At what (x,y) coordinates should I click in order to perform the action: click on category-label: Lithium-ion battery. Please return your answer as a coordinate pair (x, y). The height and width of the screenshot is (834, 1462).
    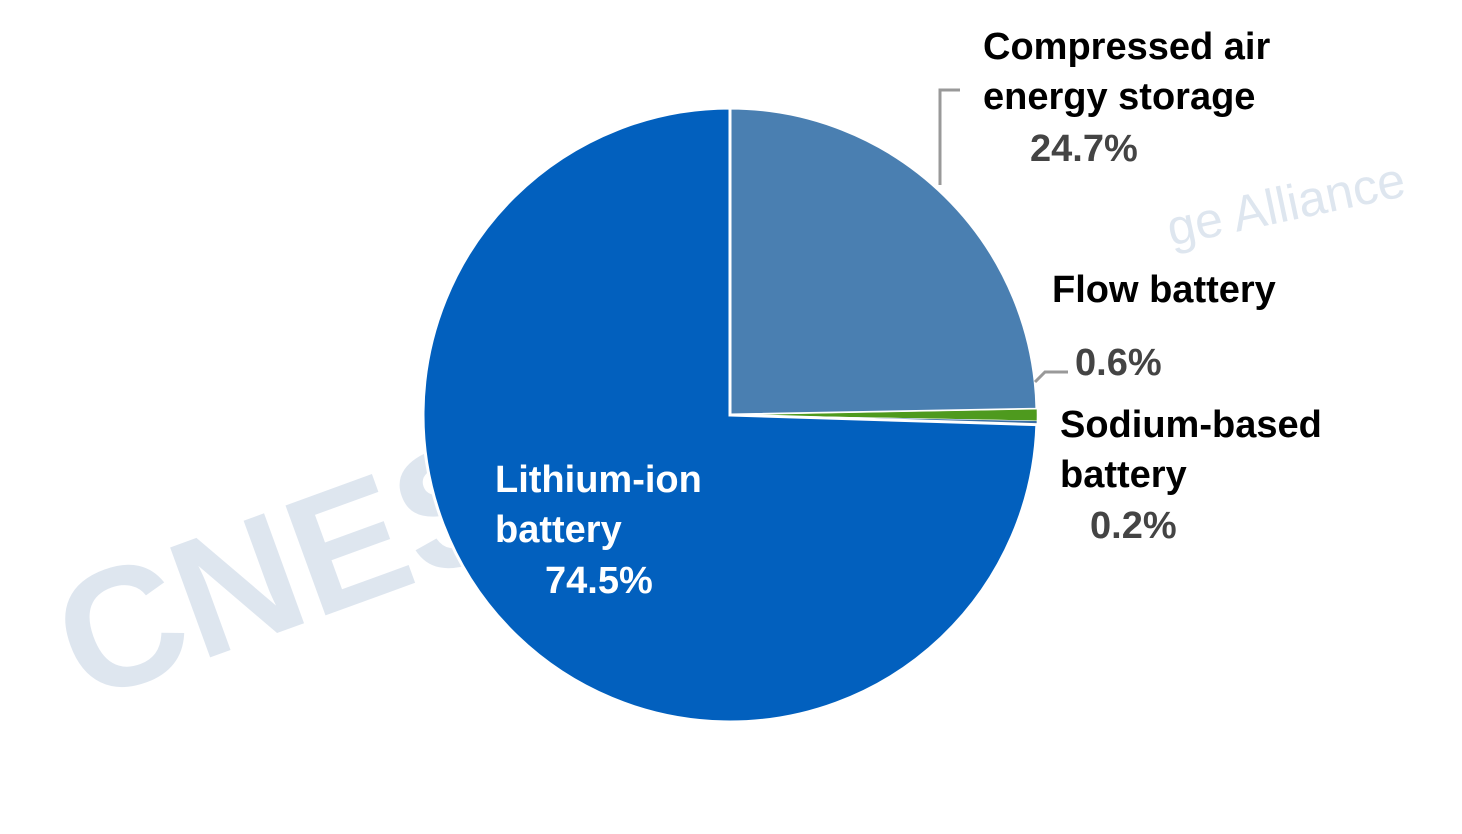
    Looking at the image, I should click on (598, 505).